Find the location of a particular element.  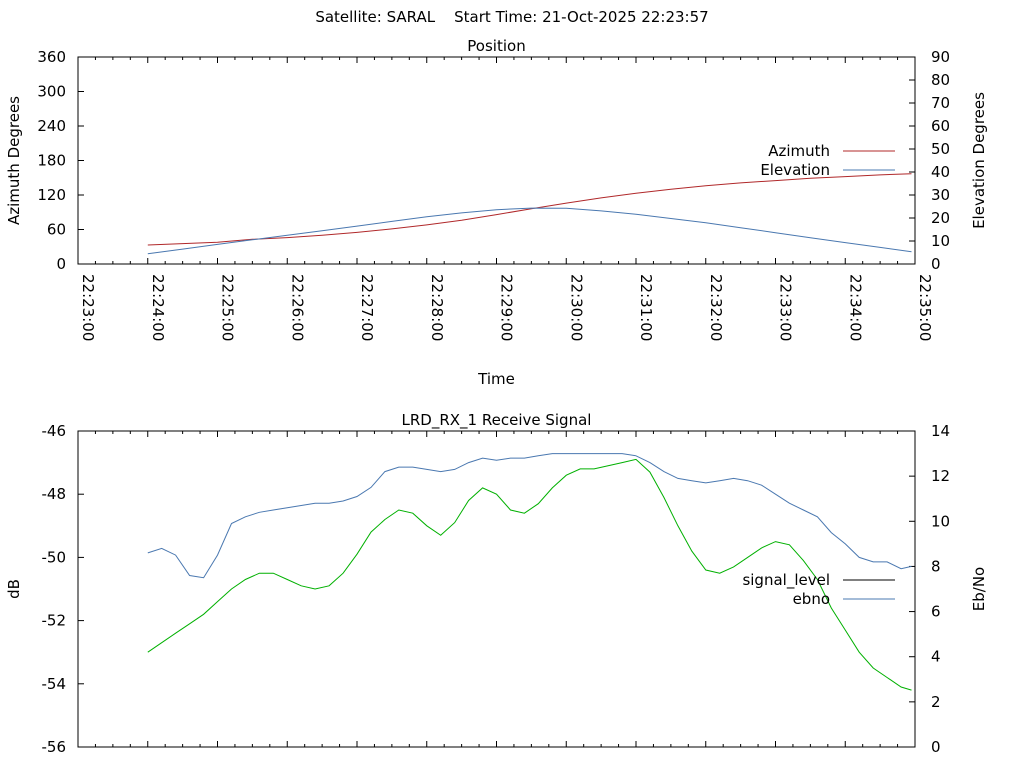

y-axis-label: Azimuth Degrees is located at coordinates (14, 160).